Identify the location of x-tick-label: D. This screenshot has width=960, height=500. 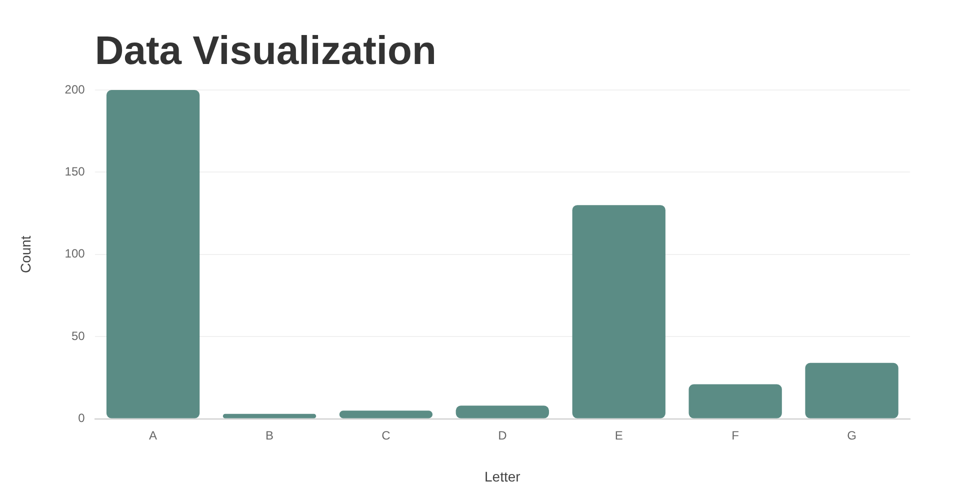
(503, 435).